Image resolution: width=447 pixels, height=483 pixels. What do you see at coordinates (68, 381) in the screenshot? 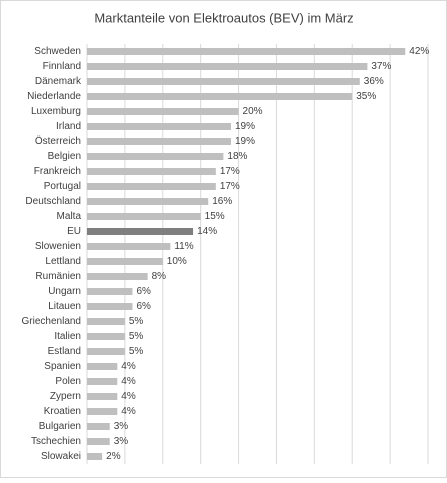
I see `y-tick-label: Polen` at bounding box center [68, 381].